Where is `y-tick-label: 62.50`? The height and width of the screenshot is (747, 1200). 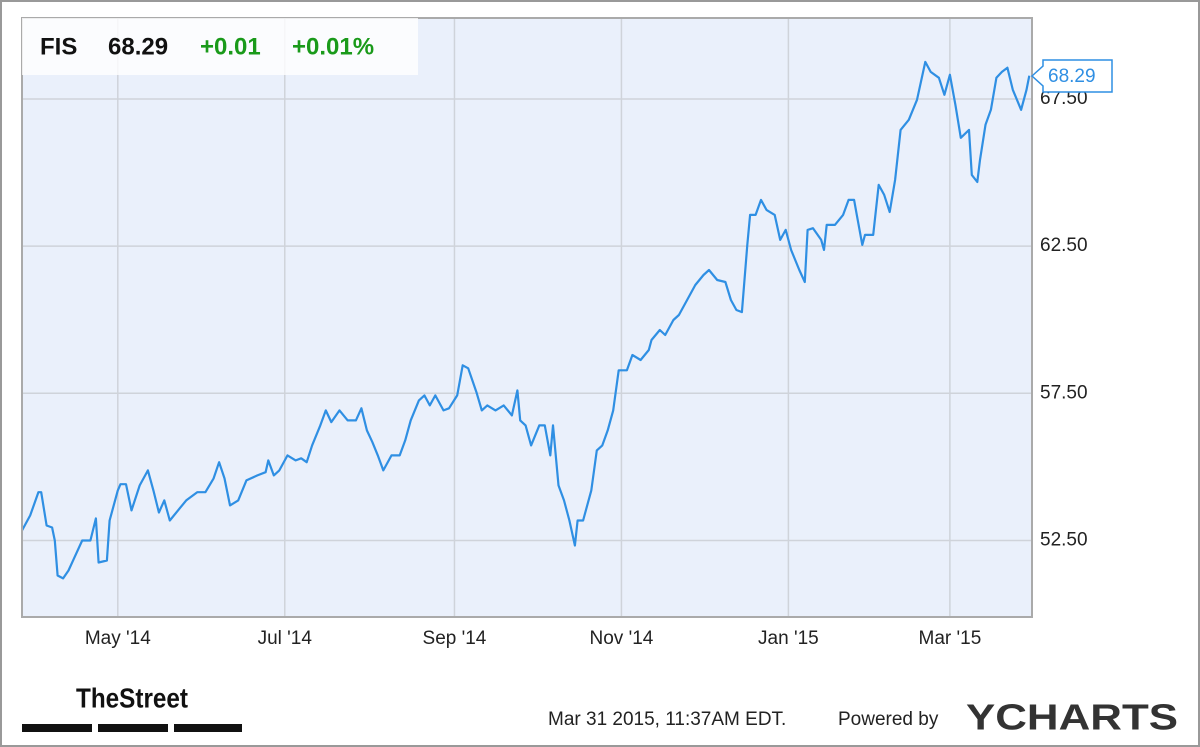
y-tick-label: 62.50 is located at coordinates (1064, 245).